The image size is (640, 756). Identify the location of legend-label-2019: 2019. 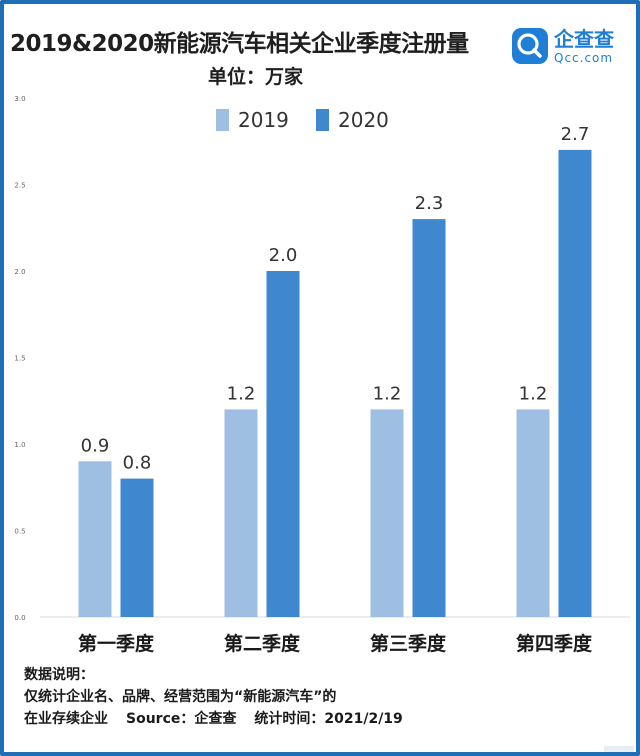
(263, 120).